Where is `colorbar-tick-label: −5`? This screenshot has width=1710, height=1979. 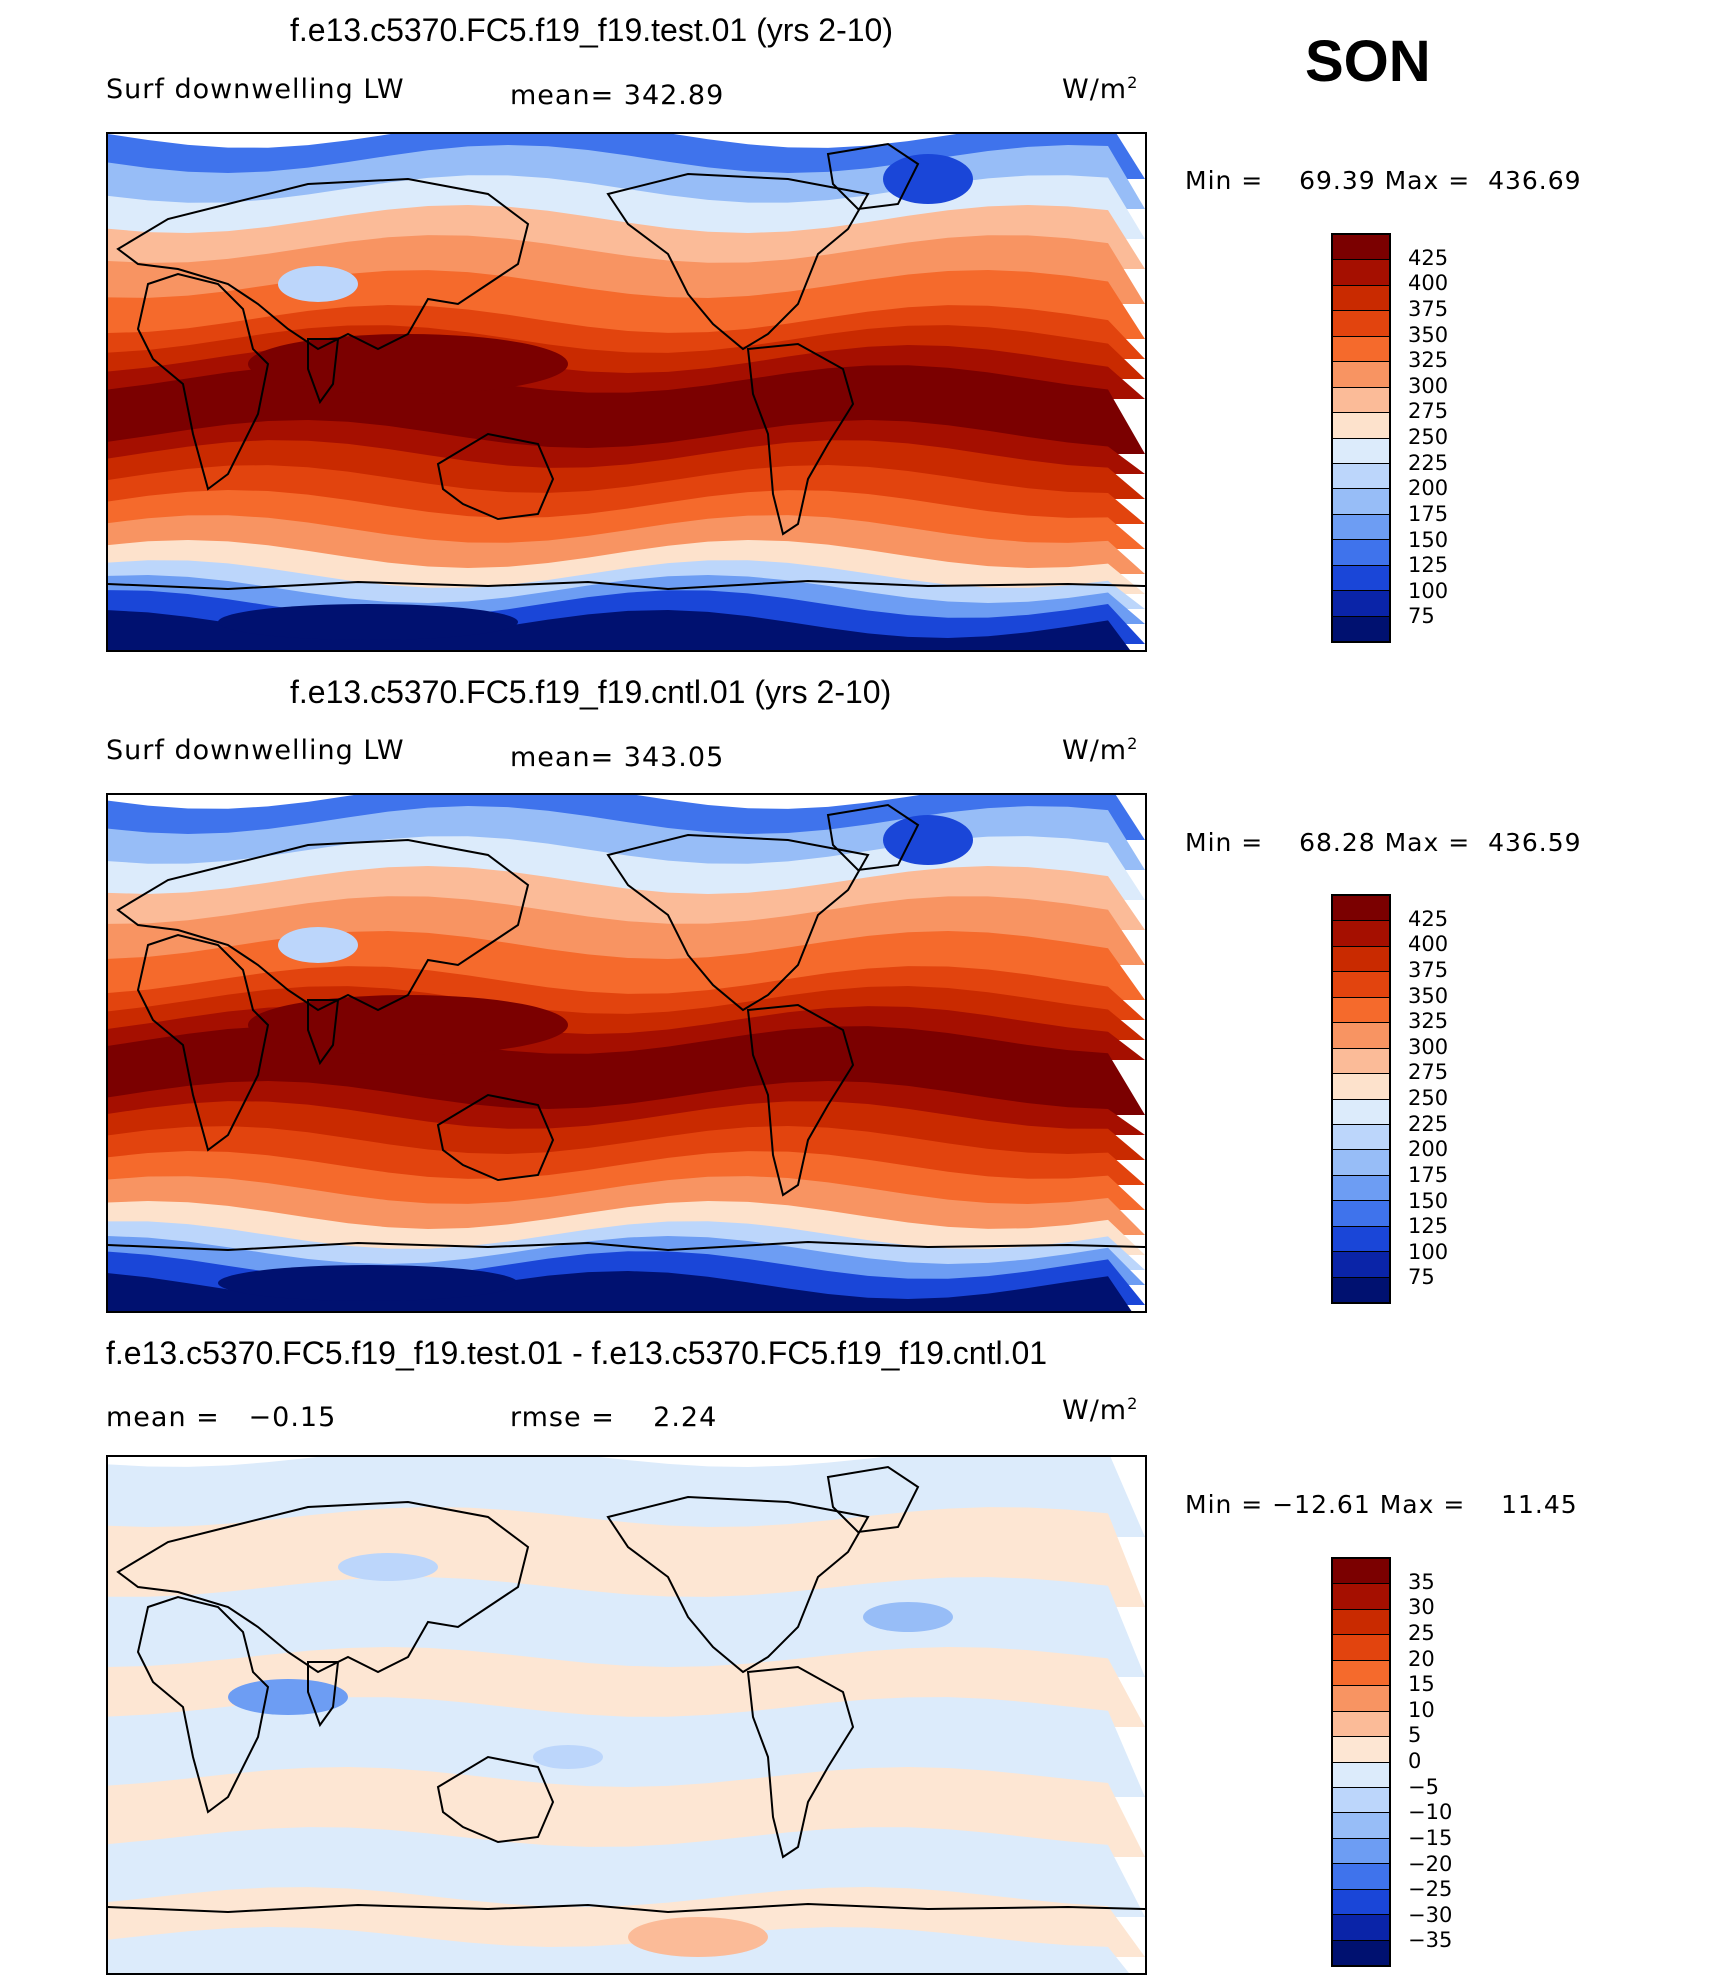 colorbar-tick-label: −5 is located at coordinates (1423, 1786).